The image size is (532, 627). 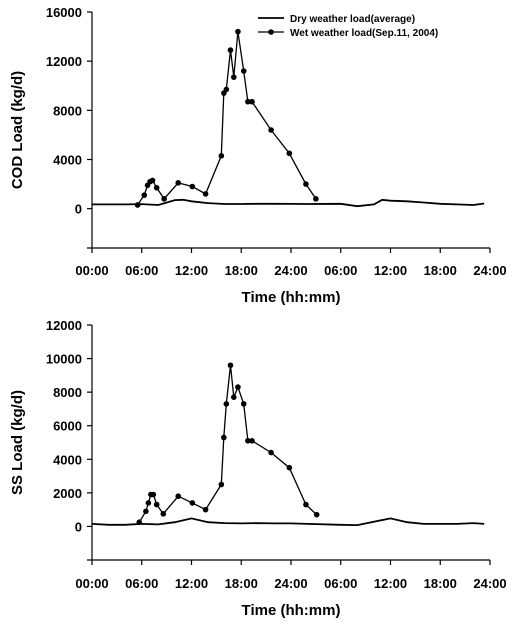 What do you see at coordinates (67, 493) in the screenshot?
I see `y-tick-label: 2000` at bounding box center [67, 493].